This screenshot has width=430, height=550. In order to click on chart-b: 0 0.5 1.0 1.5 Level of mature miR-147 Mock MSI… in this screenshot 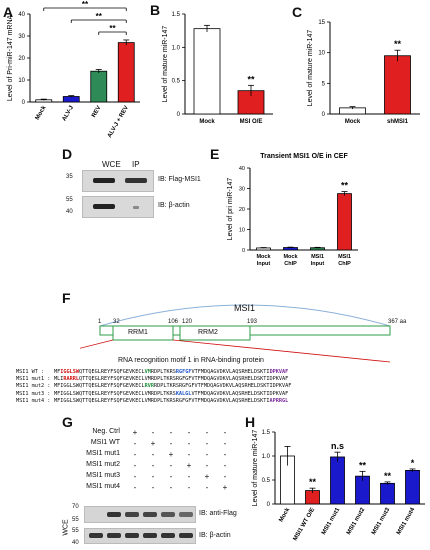, I will do `click(217, 68)`.